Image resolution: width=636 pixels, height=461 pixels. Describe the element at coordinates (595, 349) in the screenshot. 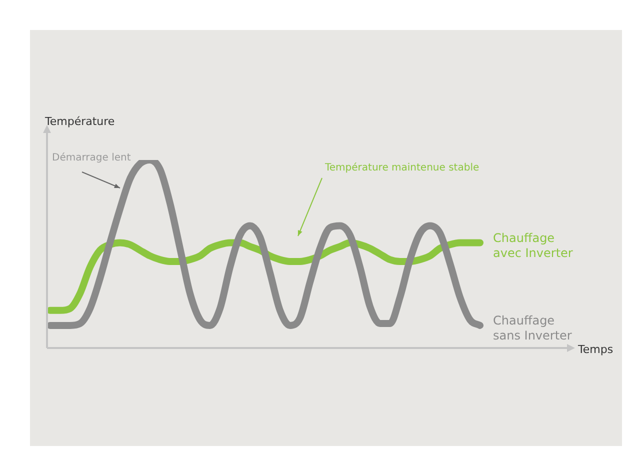

I see `text: Temps` at that location.